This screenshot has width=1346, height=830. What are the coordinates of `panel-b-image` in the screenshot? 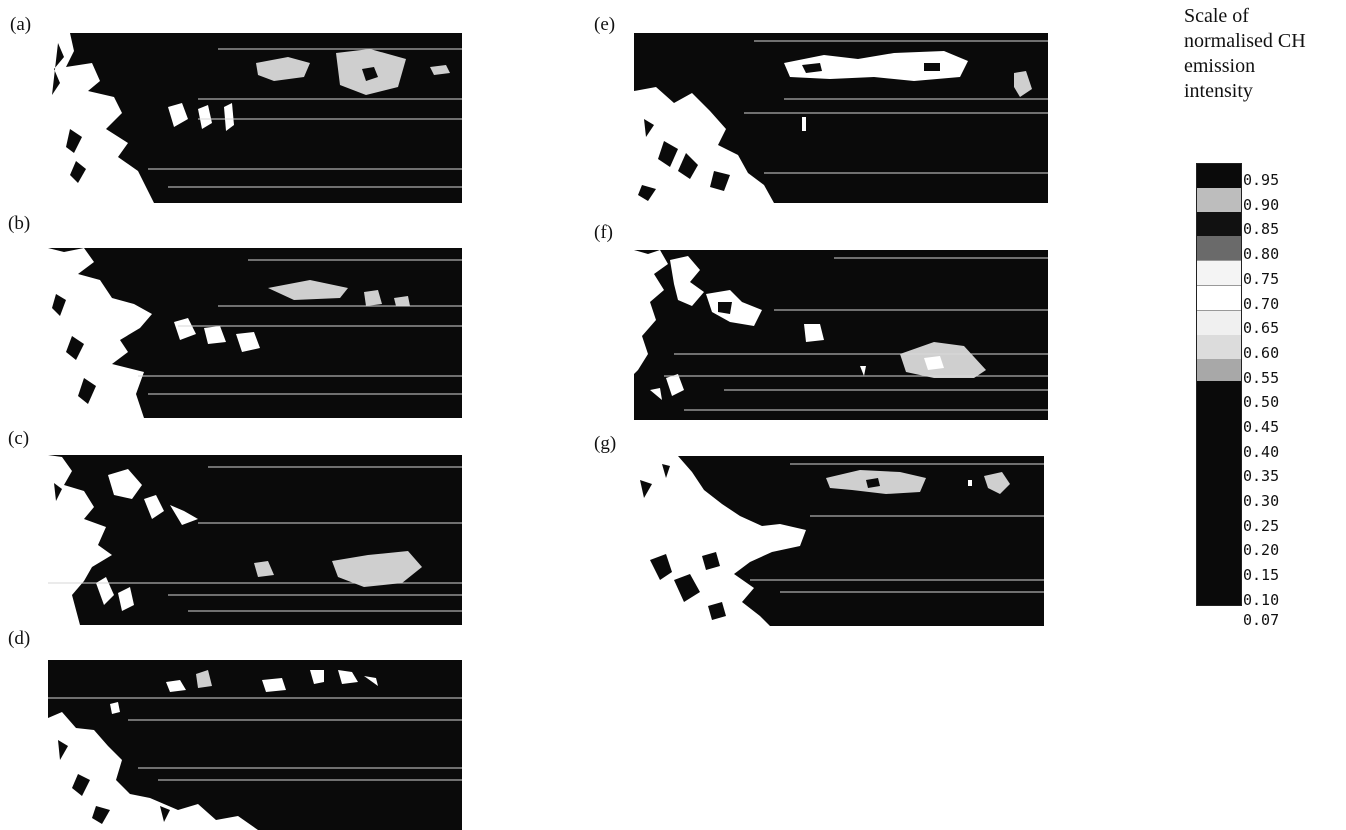 It's located at (255, 333).